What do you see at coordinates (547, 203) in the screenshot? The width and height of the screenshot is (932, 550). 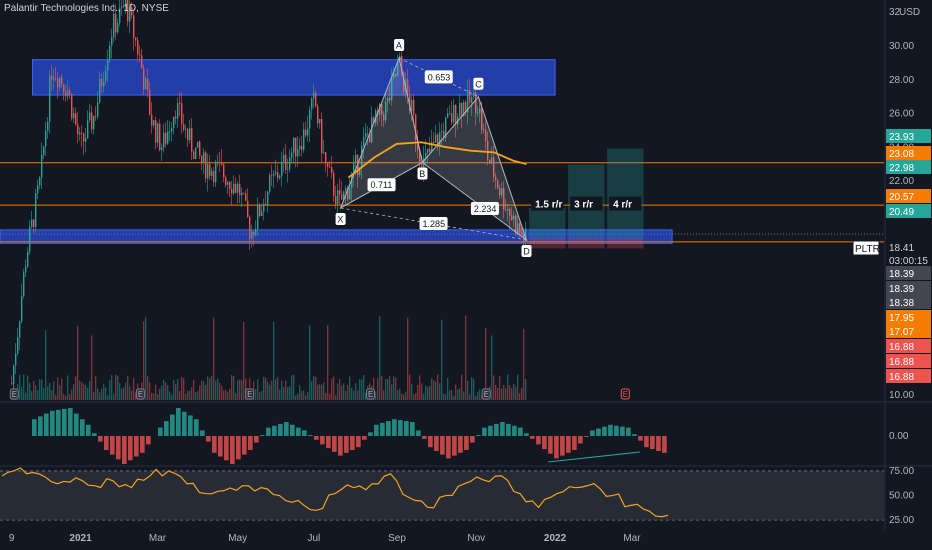 I see `rr-label-bg` at bounding box center [547, 203].